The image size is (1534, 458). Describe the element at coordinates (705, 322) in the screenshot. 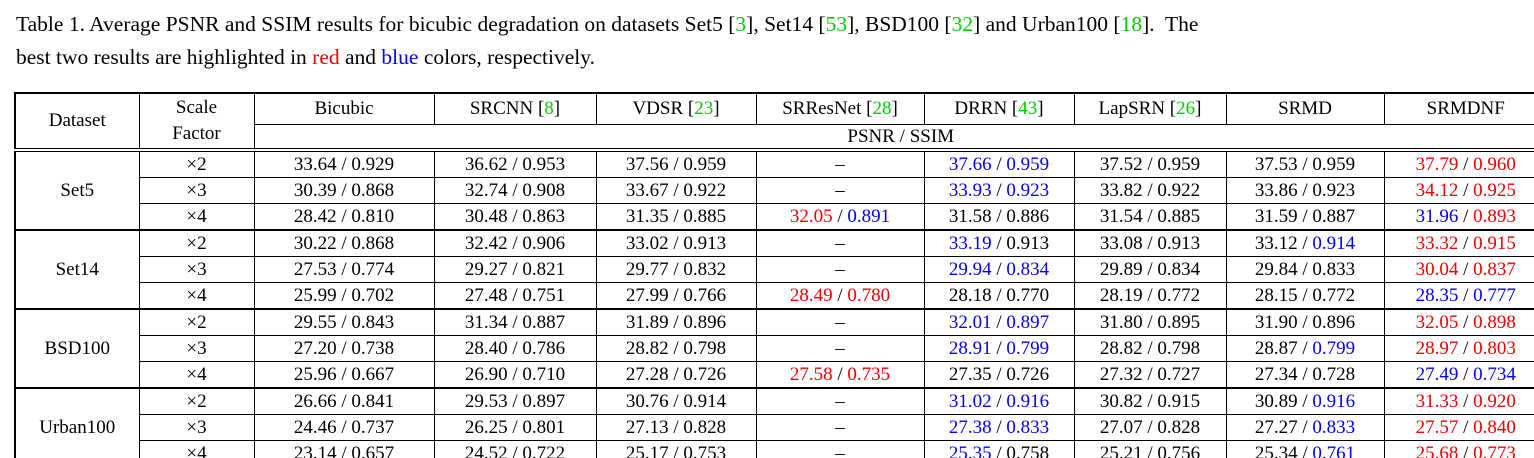

I see `ssim-value: 0.896` at that location.